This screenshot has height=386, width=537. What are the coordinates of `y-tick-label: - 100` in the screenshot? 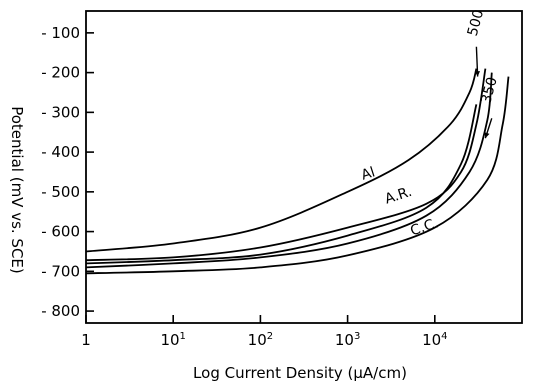 It's located at (60, 33).